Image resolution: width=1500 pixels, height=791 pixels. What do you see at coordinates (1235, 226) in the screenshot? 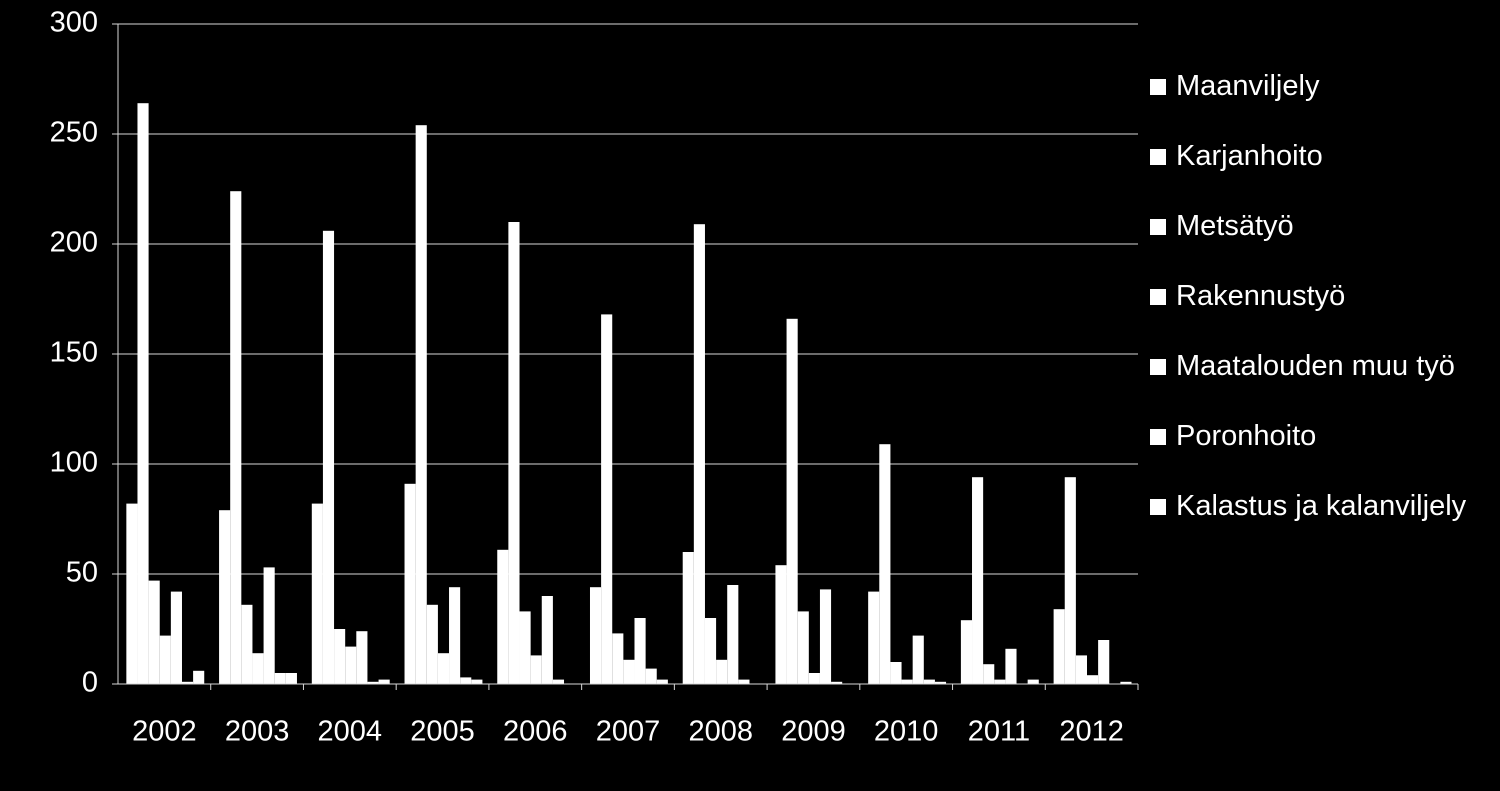
I see `legend-label: Metsätyö` at bounding box center [1235, 226].